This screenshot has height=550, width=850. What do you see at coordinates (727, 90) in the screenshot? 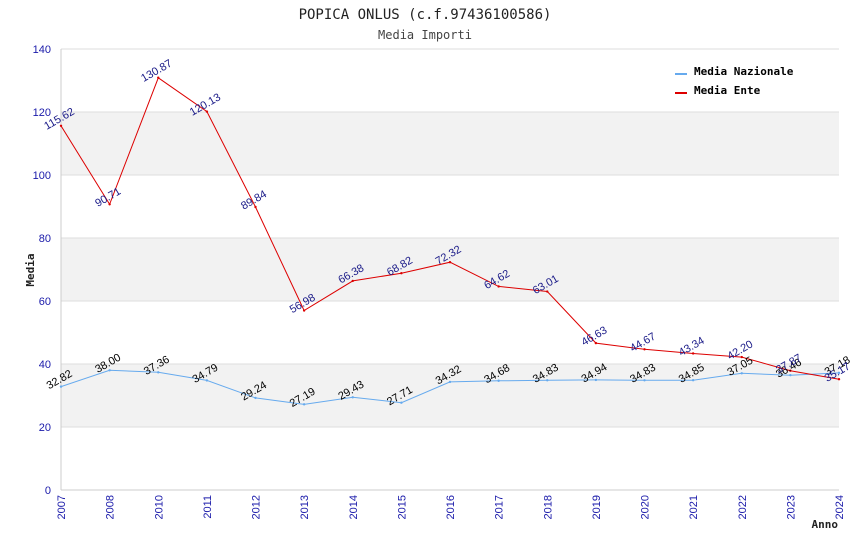
I see `legend-label-media-ente: Media Ente` at bounding box center [727, 90].